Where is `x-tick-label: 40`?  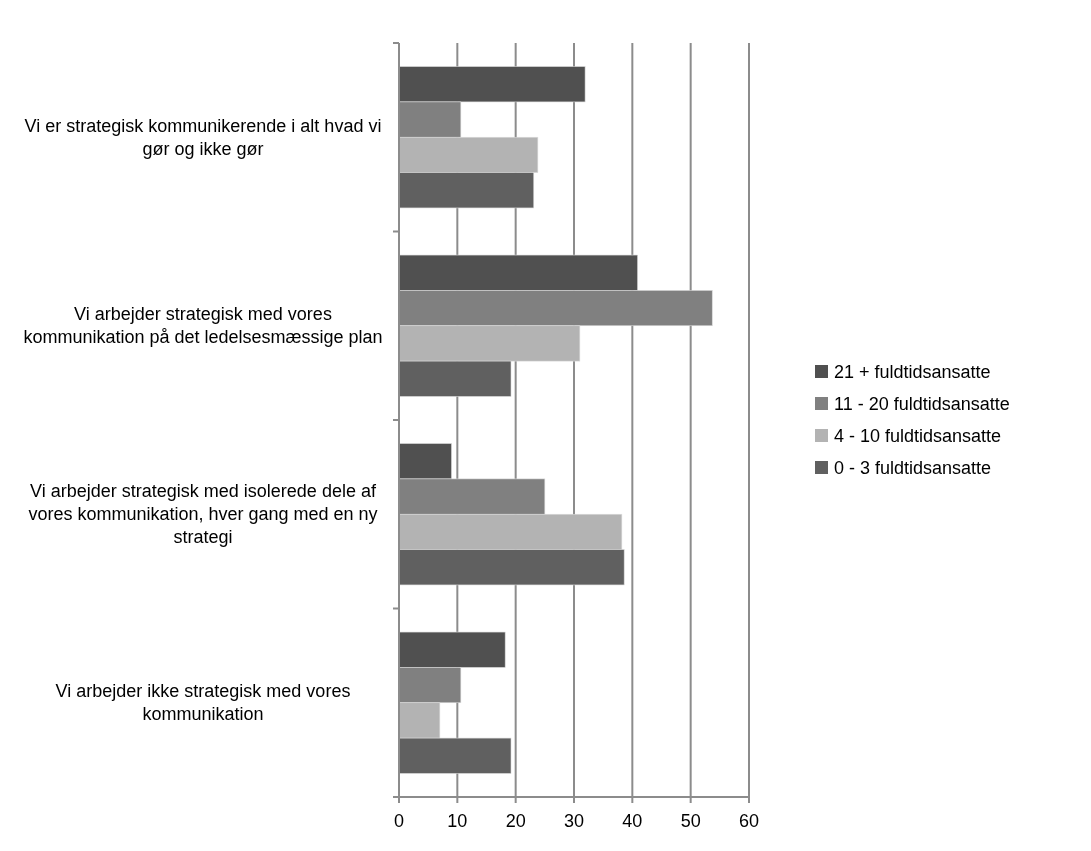 x-tick-label: 40 is located at coordinates (632, 821).